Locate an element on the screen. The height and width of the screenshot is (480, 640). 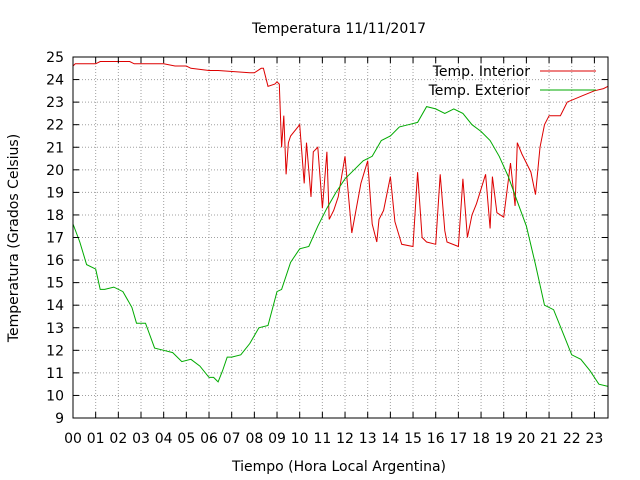
x-tick-label: 08 is located at coordinates (254, 439).